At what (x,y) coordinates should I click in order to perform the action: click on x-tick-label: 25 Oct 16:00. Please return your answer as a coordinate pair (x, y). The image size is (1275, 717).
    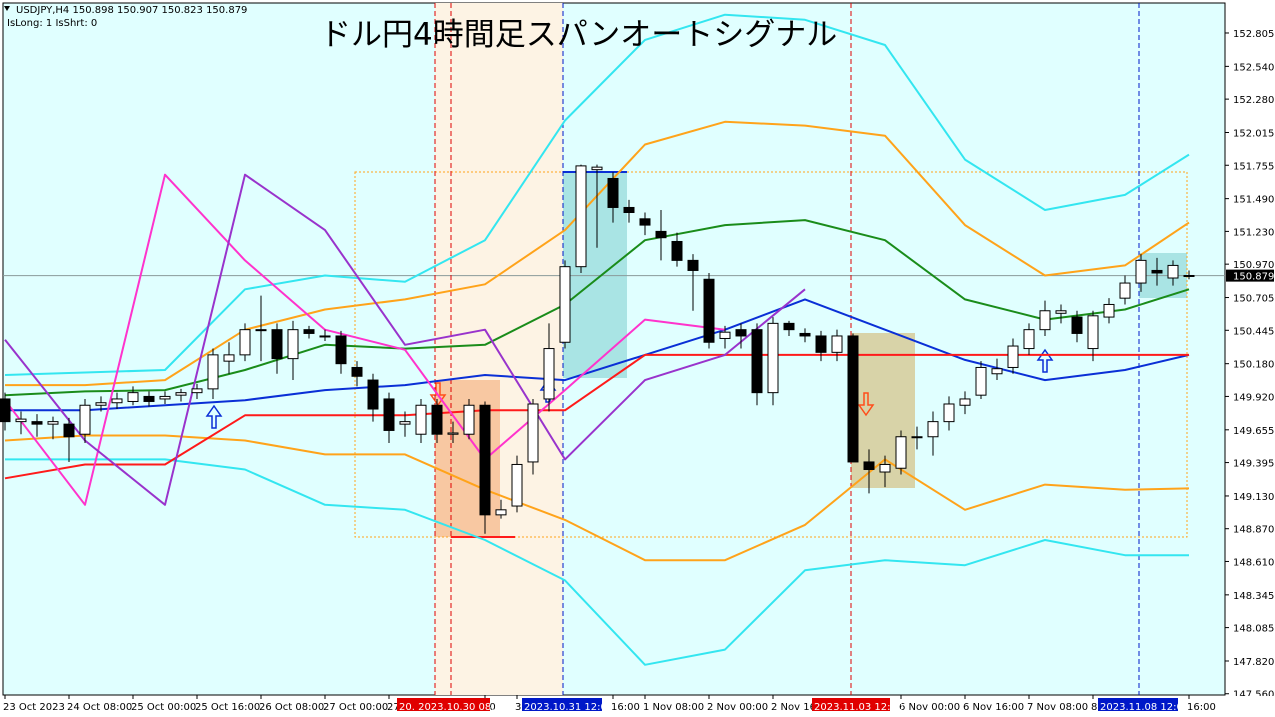
    Looking at the image, I should click on (227, 707).